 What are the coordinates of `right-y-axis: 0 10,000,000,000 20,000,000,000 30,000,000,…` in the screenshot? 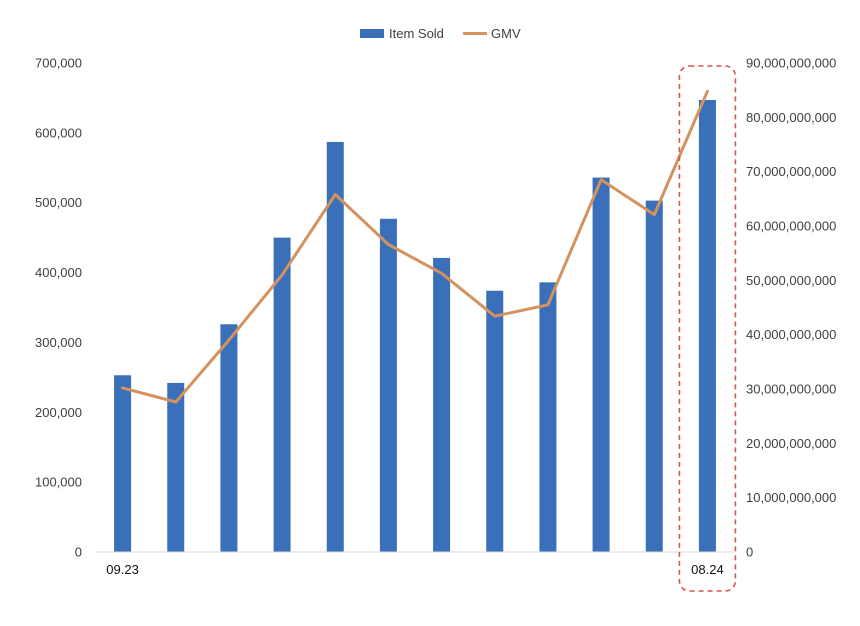 It's located at (791, 308).